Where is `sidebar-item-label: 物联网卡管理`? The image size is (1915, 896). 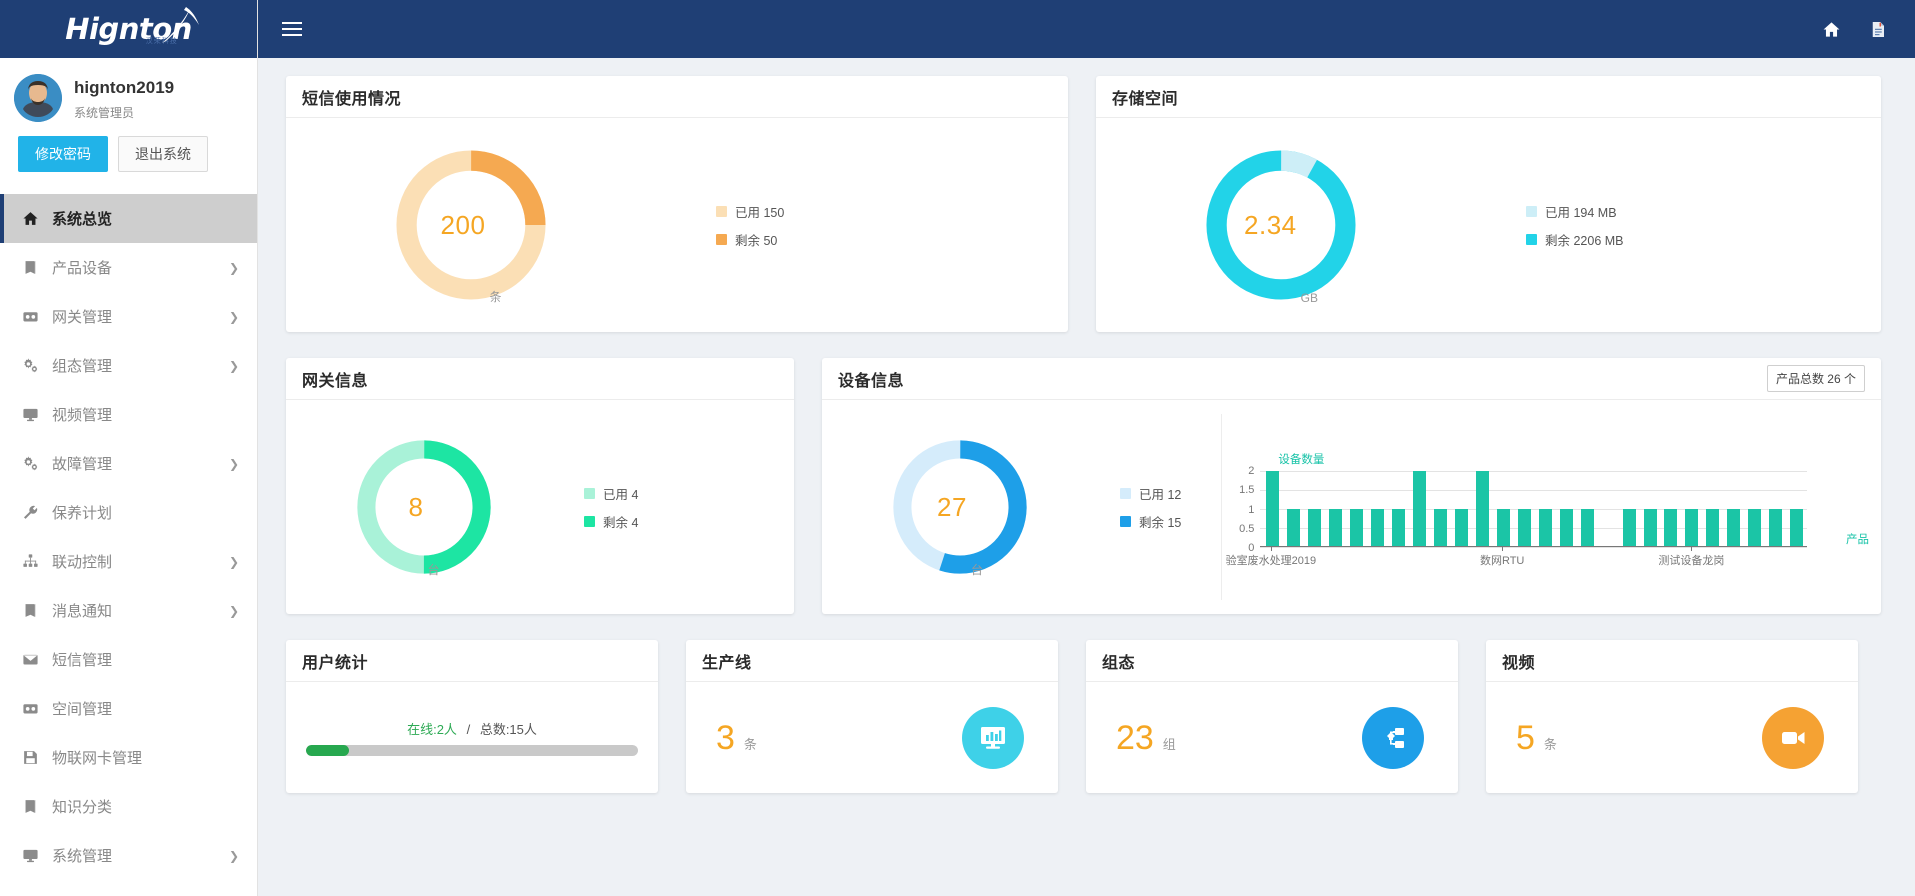
sidebar-item-label: 物联网卡管理 is located at coordinates (97, 759).